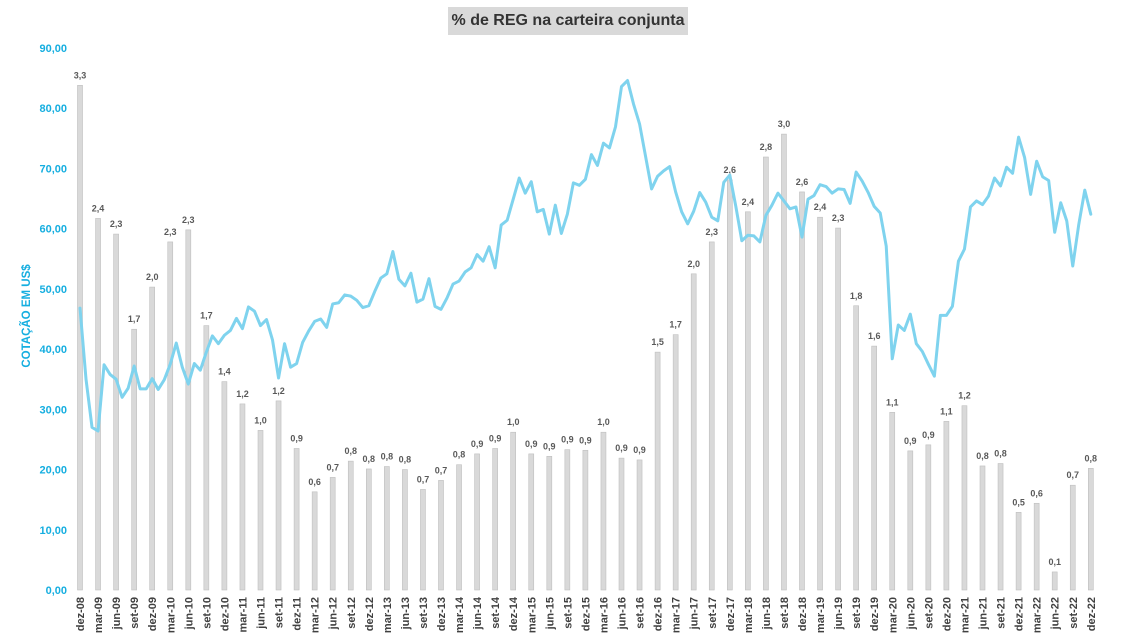 This screenshot has height=642, width=1136. I want to click on x-tick-label: dez-20, so click(947, 614).